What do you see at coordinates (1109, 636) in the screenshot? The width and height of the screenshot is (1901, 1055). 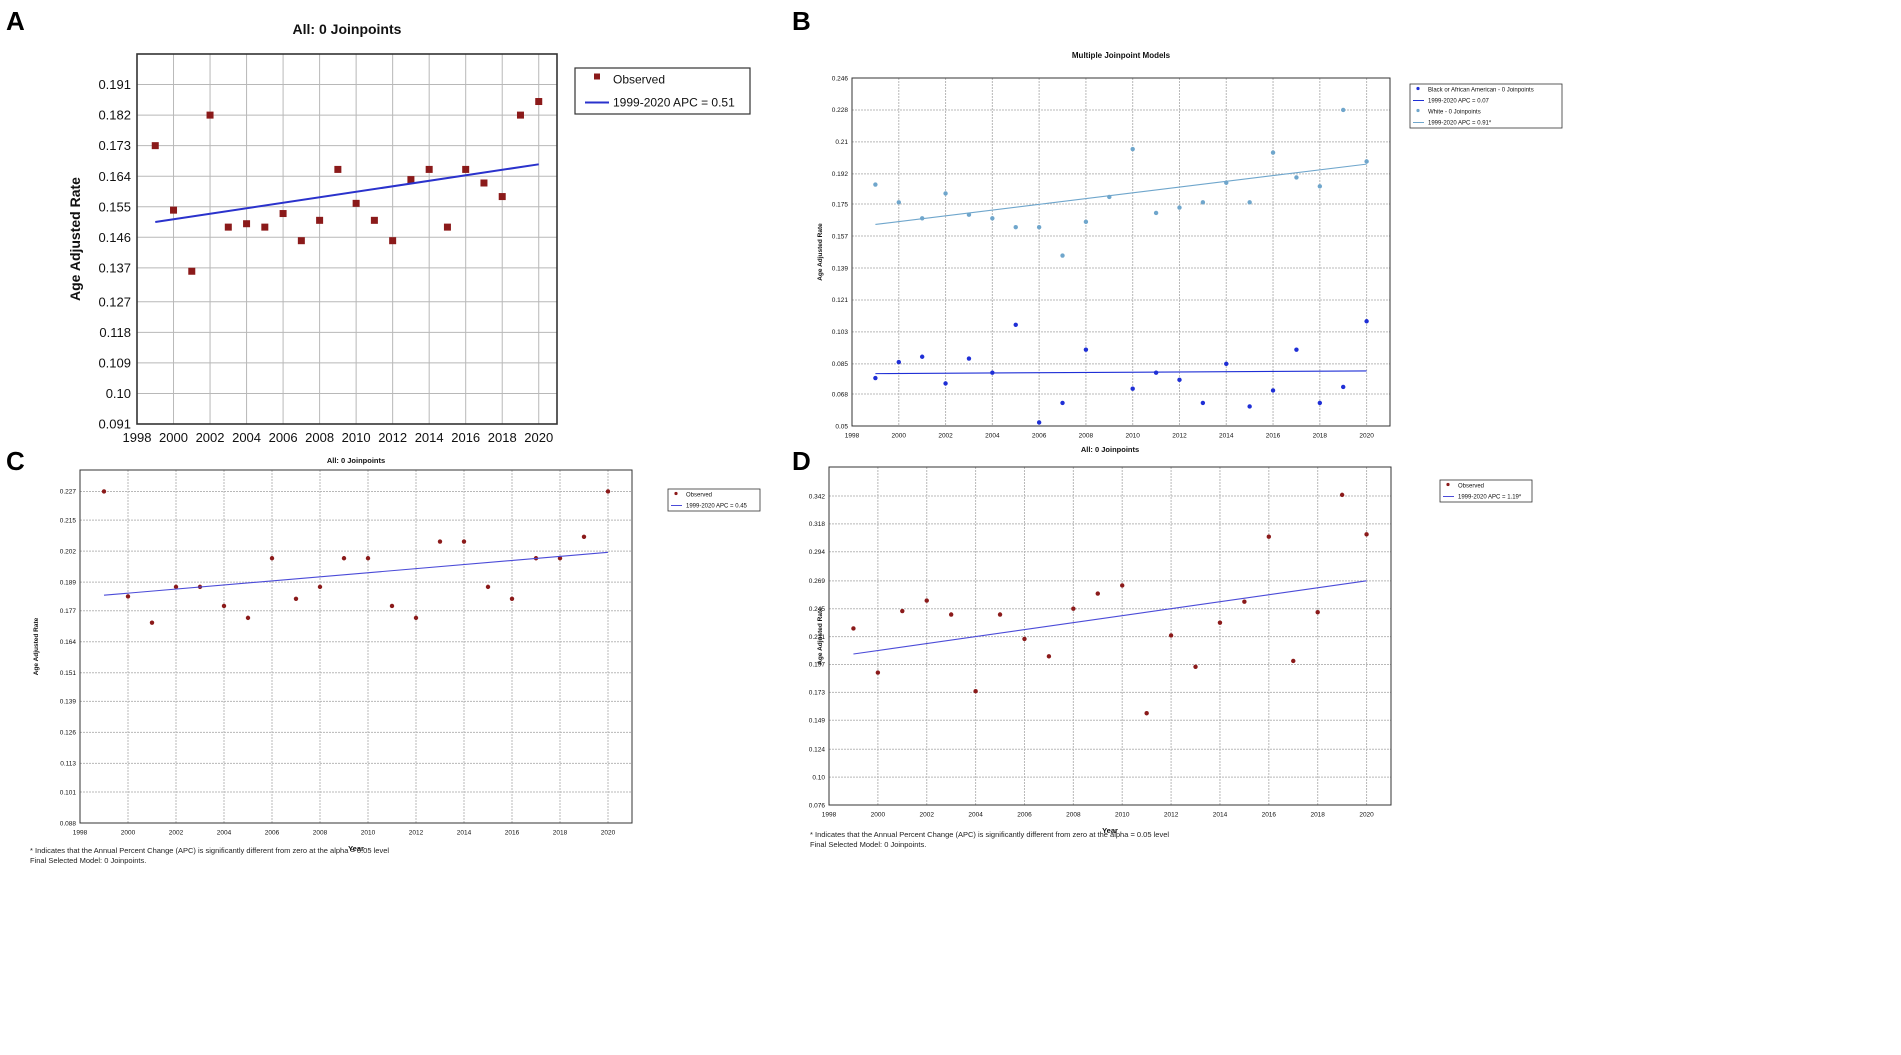 I see `grid` at bounding box center [1109, 636].